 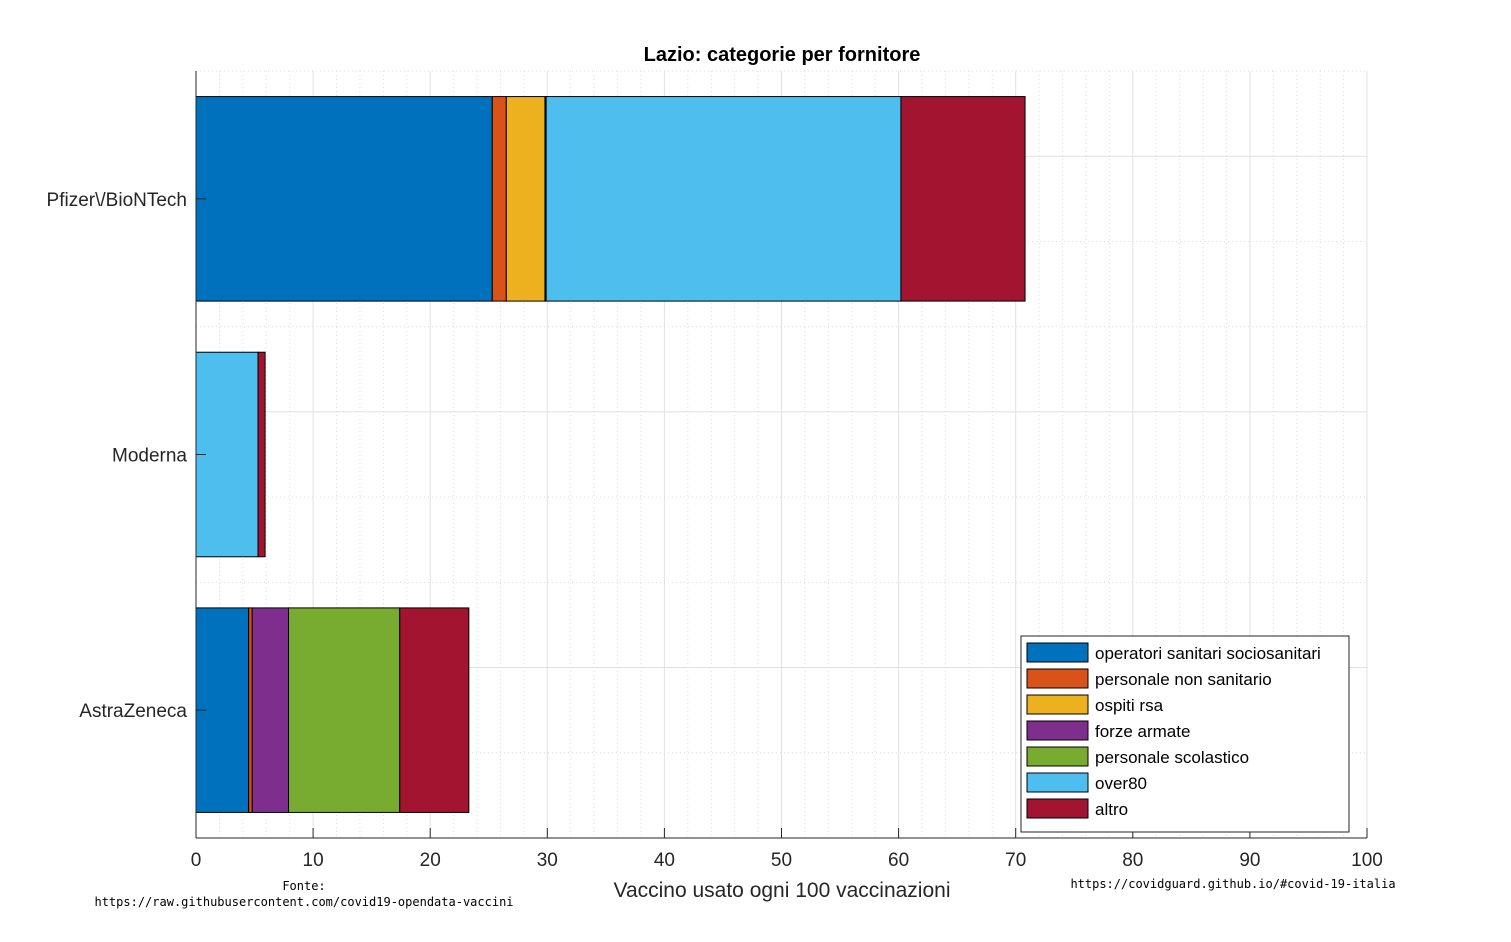 What do you see at coordinates (1015, 860) in the screenshot?
I see `x-tick-label: 70` at bounding box center [1015, 860].